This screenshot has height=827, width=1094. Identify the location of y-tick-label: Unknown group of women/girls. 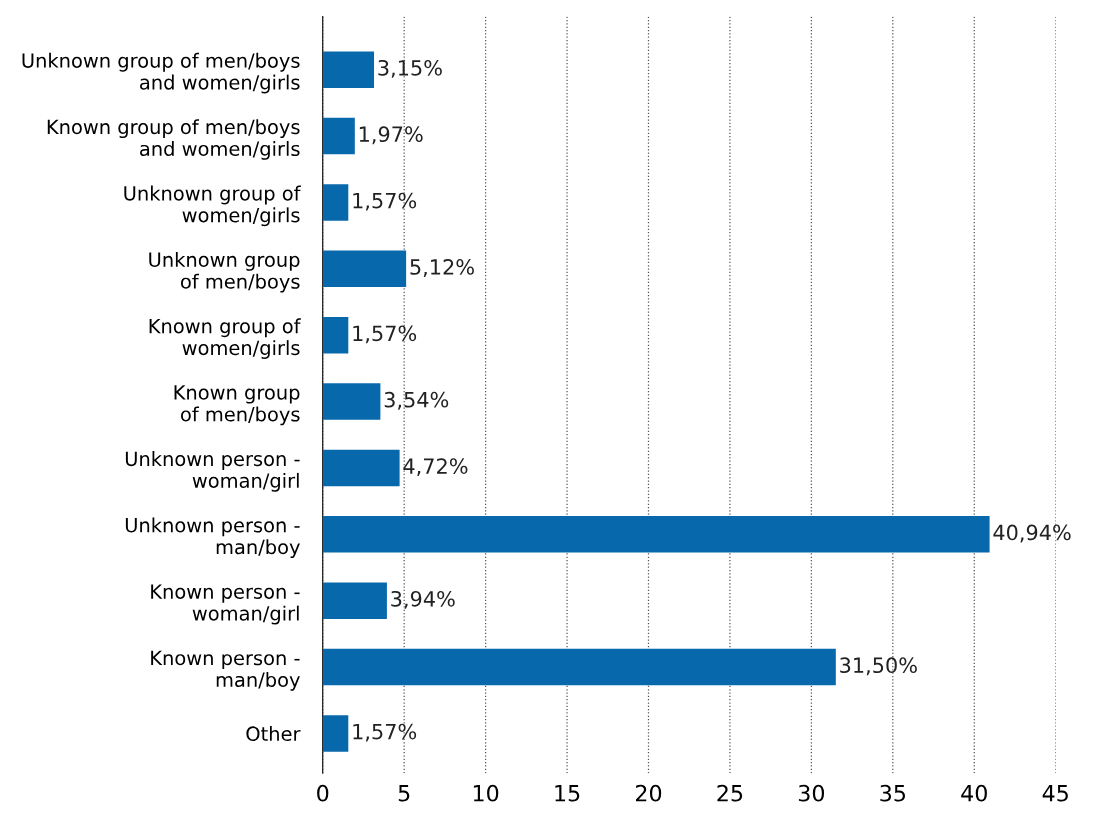
(212, 206).